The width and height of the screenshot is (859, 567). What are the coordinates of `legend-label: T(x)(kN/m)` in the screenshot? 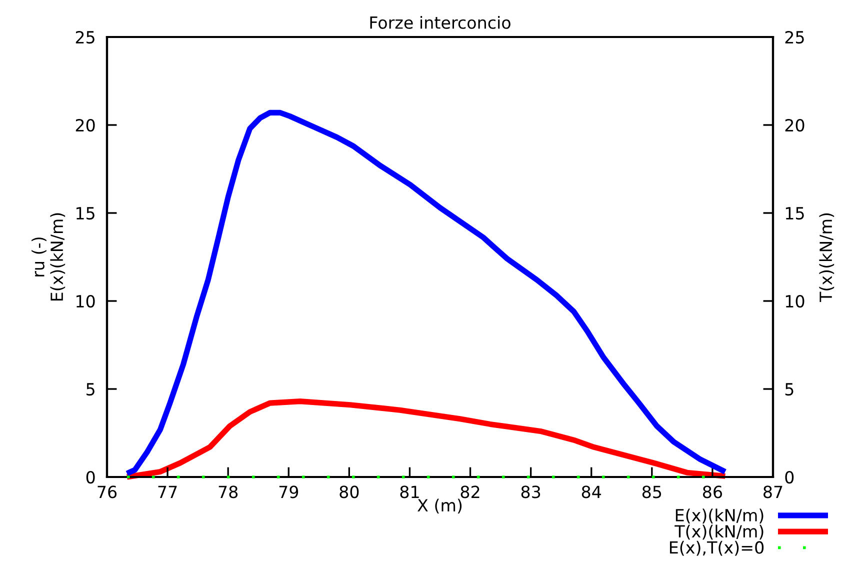 It's located at (719, 532).